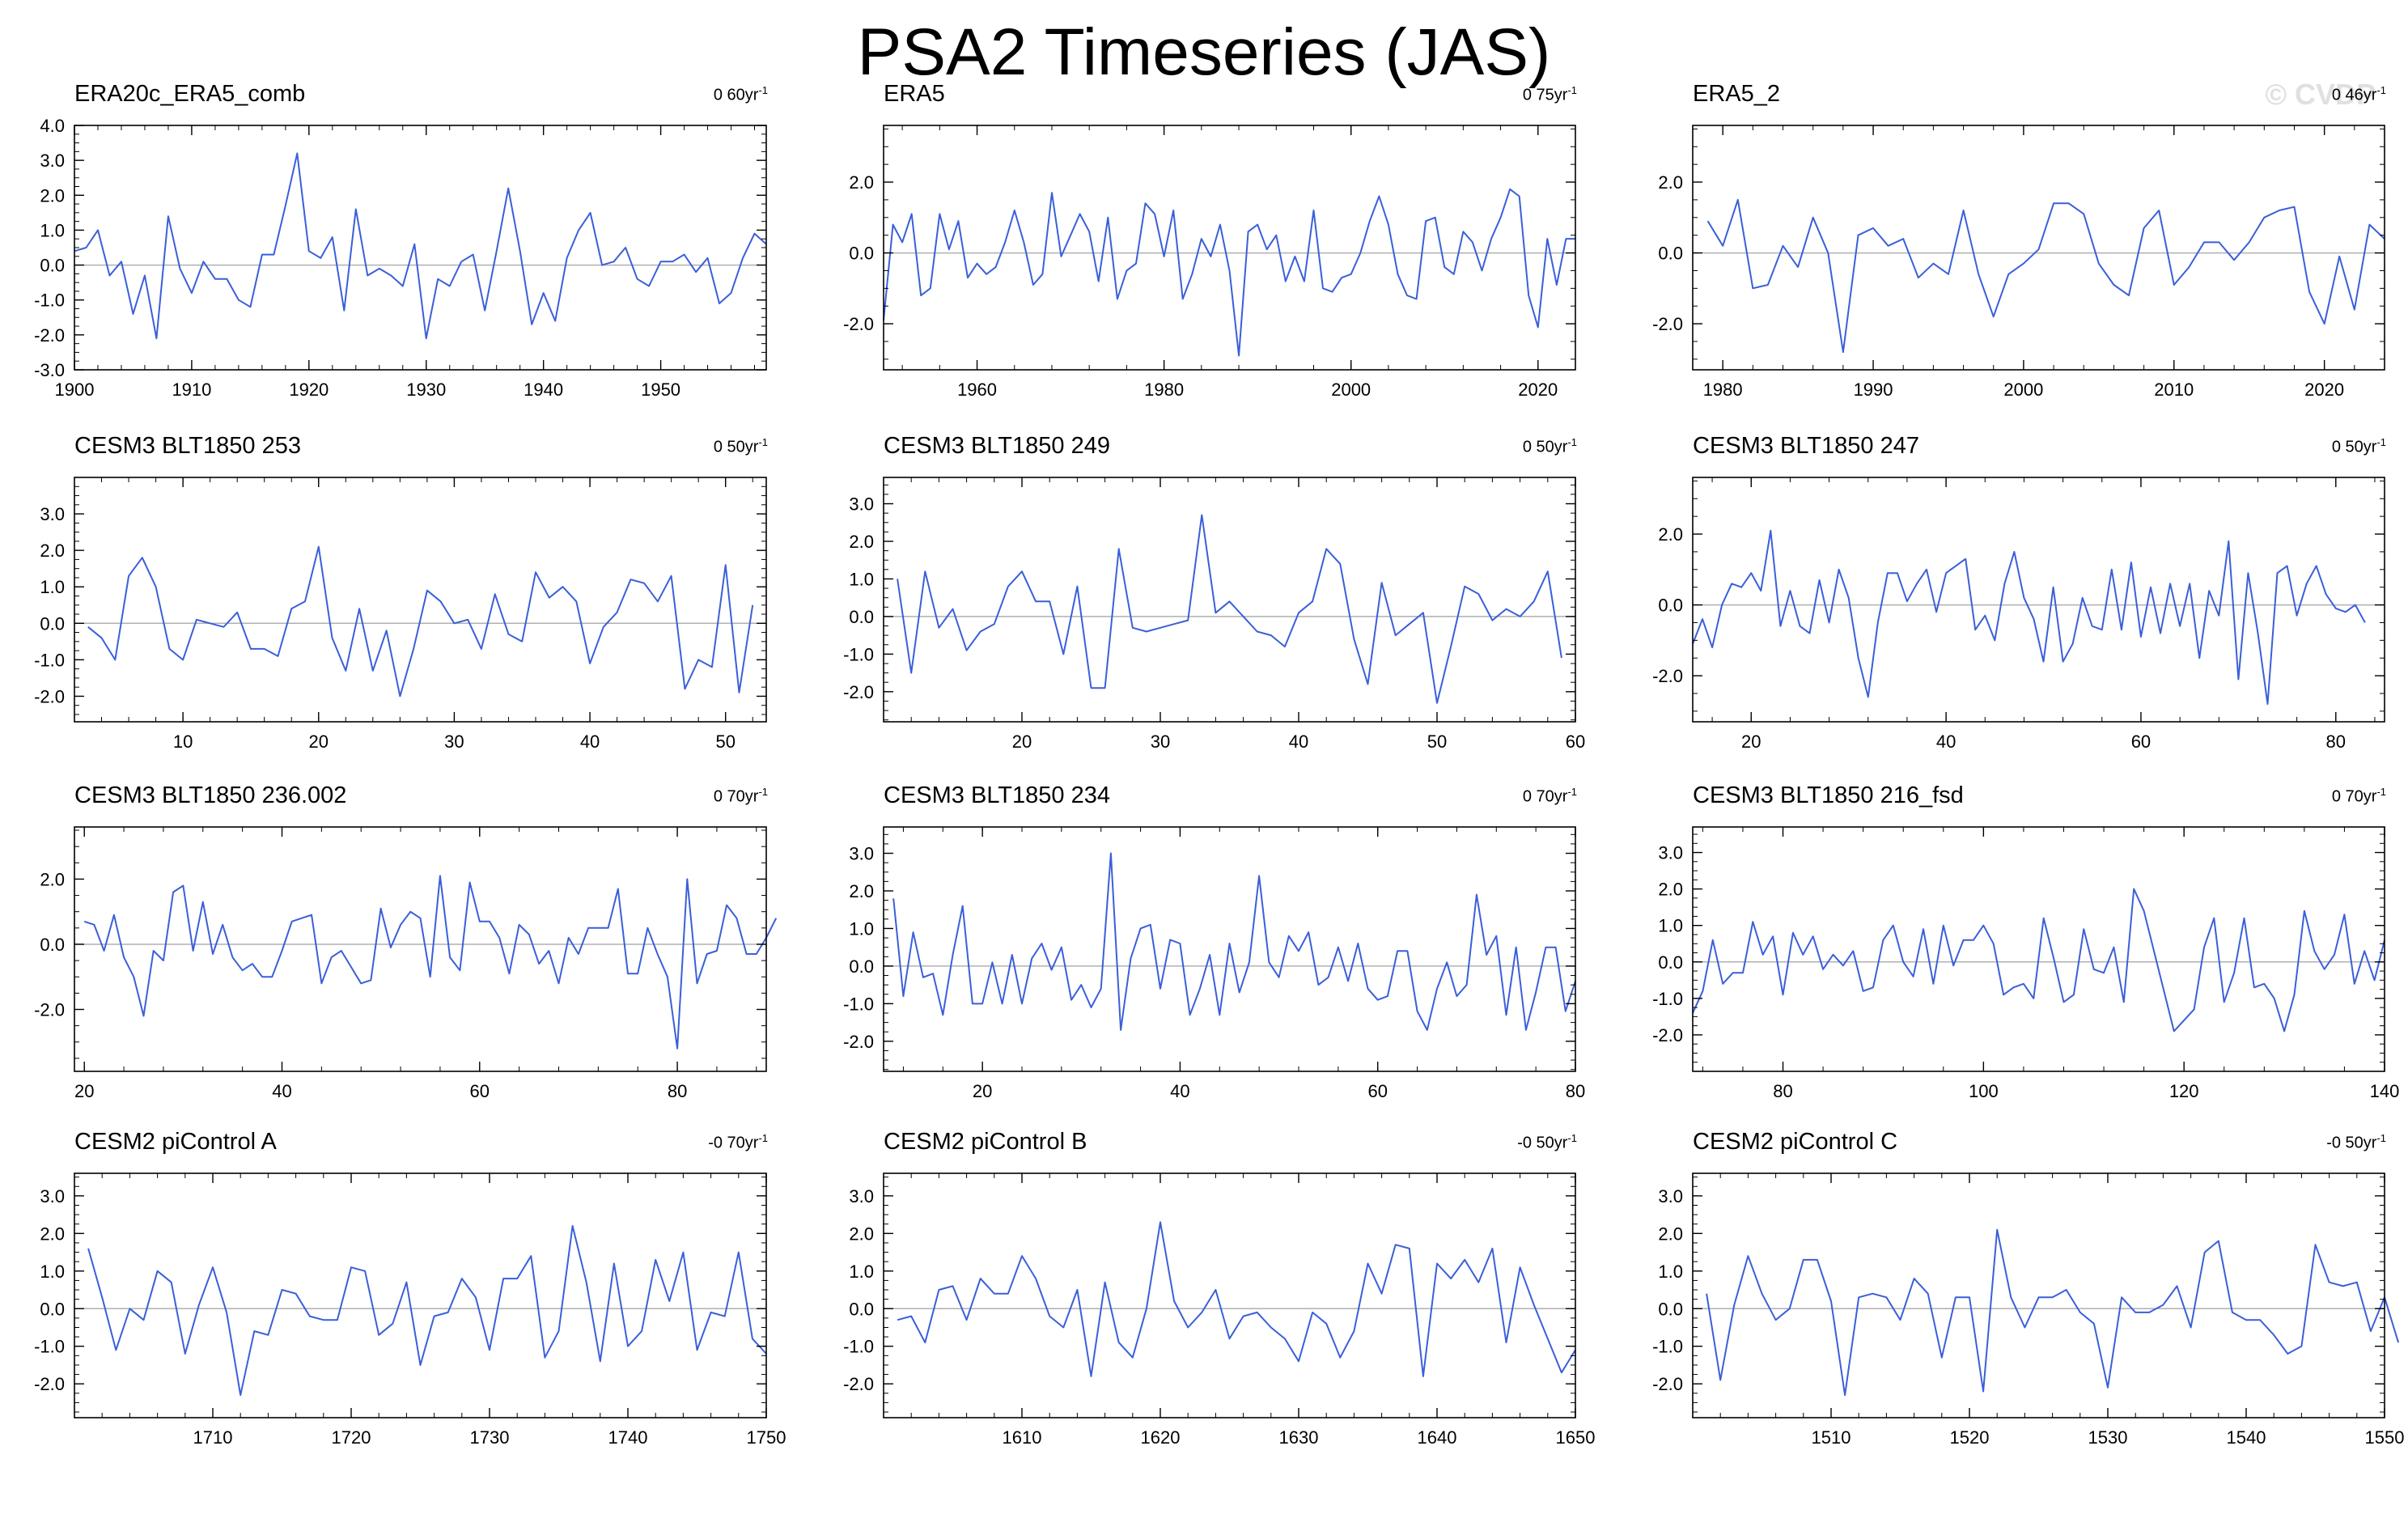  Describe the element at coordinates (410, 1310) in the screenshot. I see `chart-svg: -2.0 -1.0 0.0 1.0 2.0 3.0 1710 1720 1730 1740 1750` at that location.